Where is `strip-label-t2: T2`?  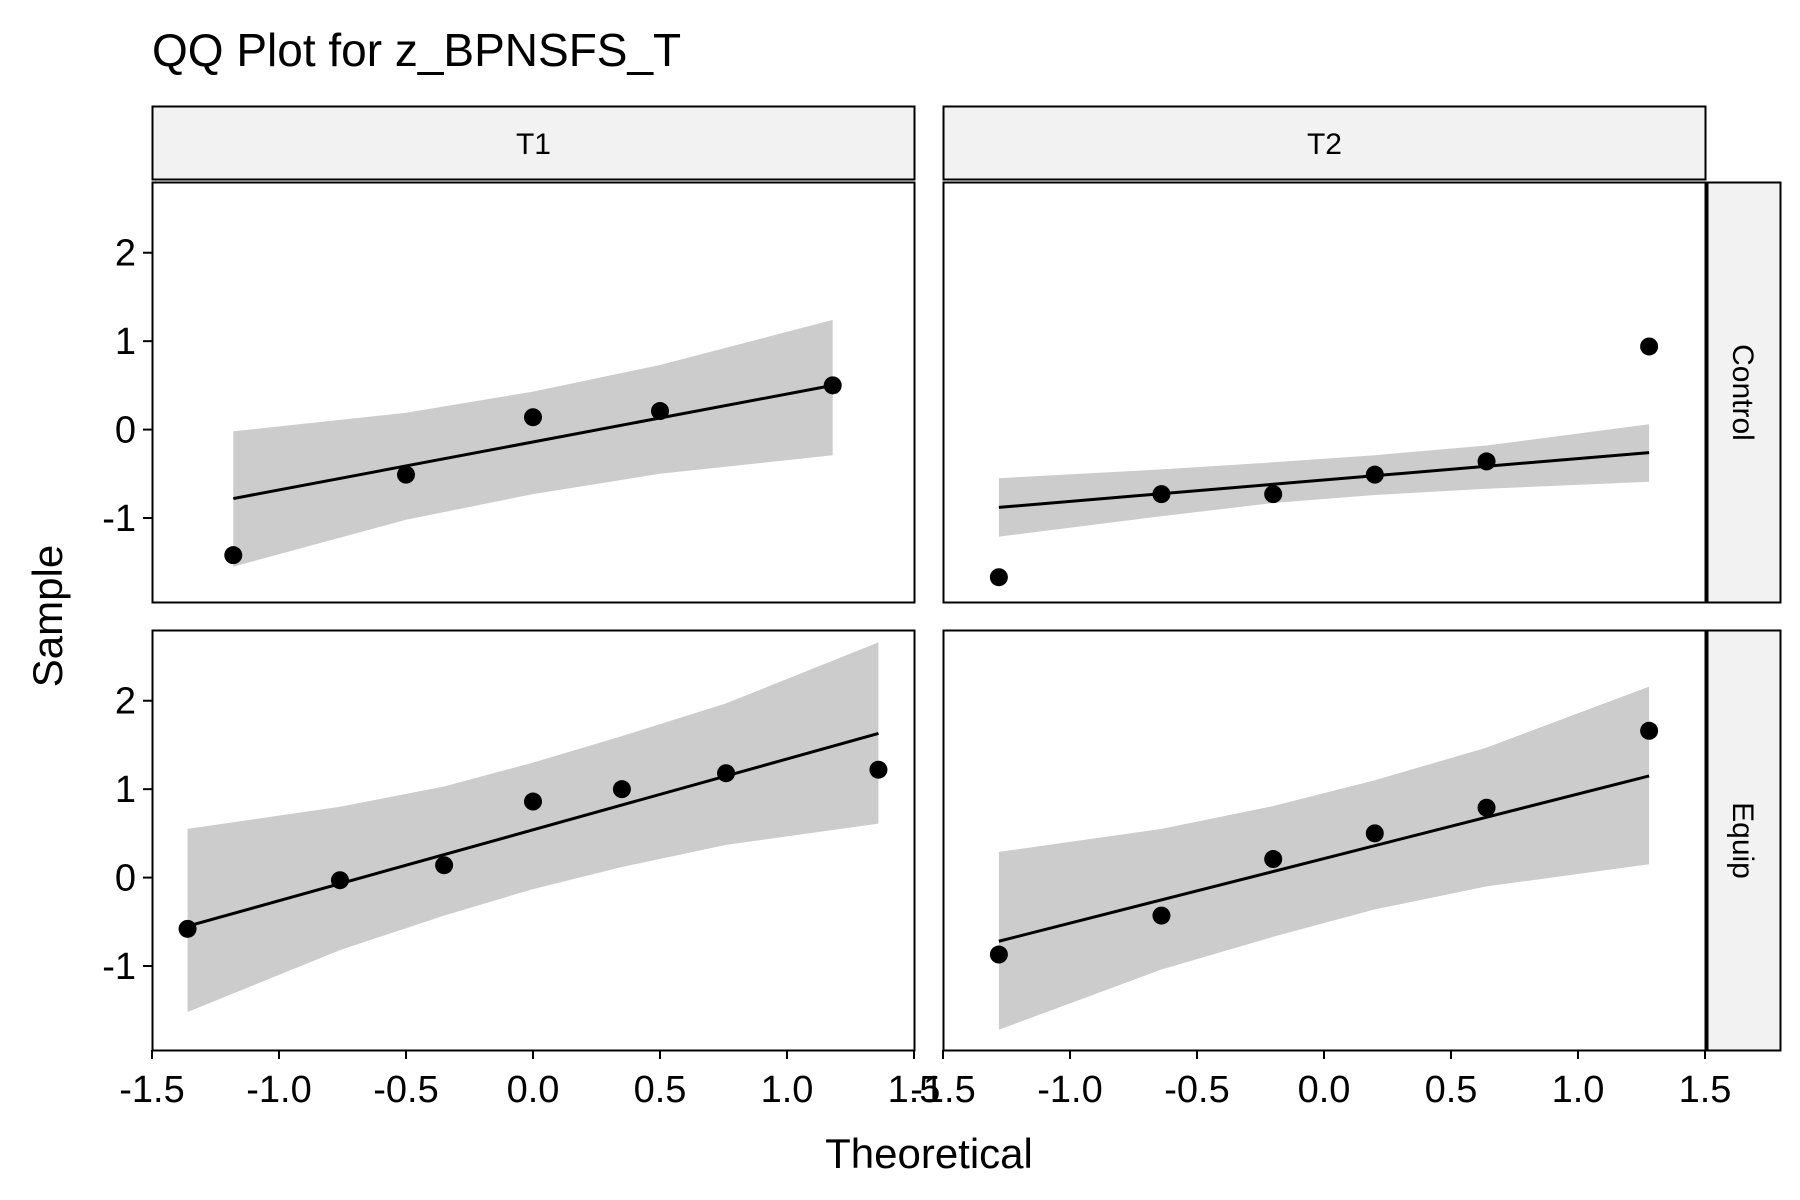
strip-label-t2: T2 is located at coordinates (1324, 144).